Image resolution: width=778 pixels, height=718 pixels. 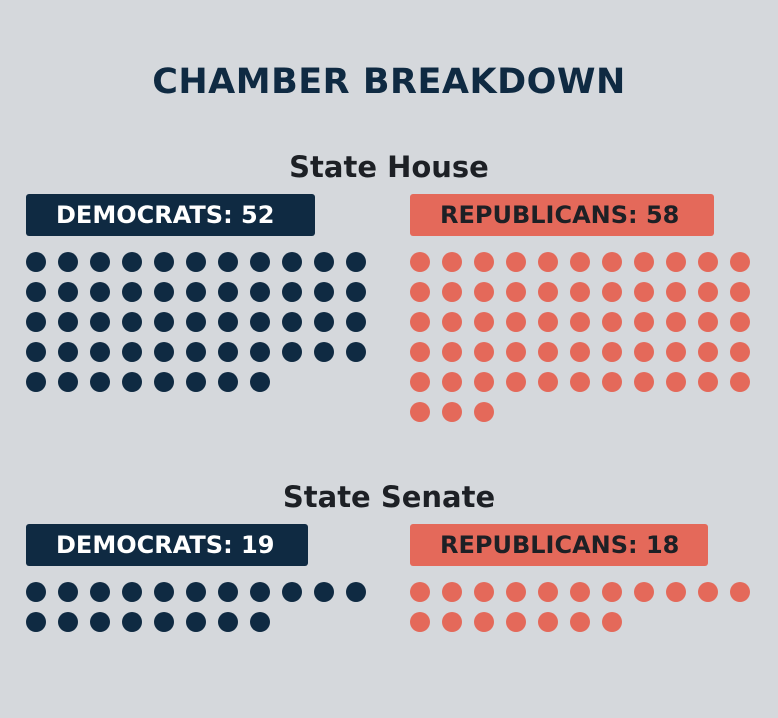 What do you see at coordinates (562, 215) in the screenshot?
I see `house-republicans-label: REPUBLICANS: 58` at bounding box center [562, 215].